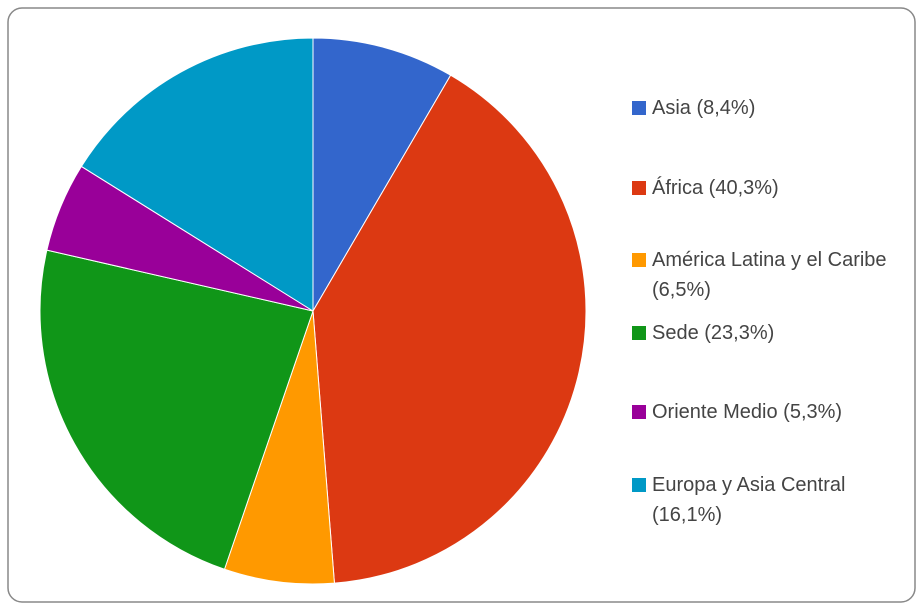 The width and height of the screenshot is (923, 610). Describe the element at coordinates (747, 412) in the screenshot. I see `legend-label: Oriente Medio (5,3%)` at that location.